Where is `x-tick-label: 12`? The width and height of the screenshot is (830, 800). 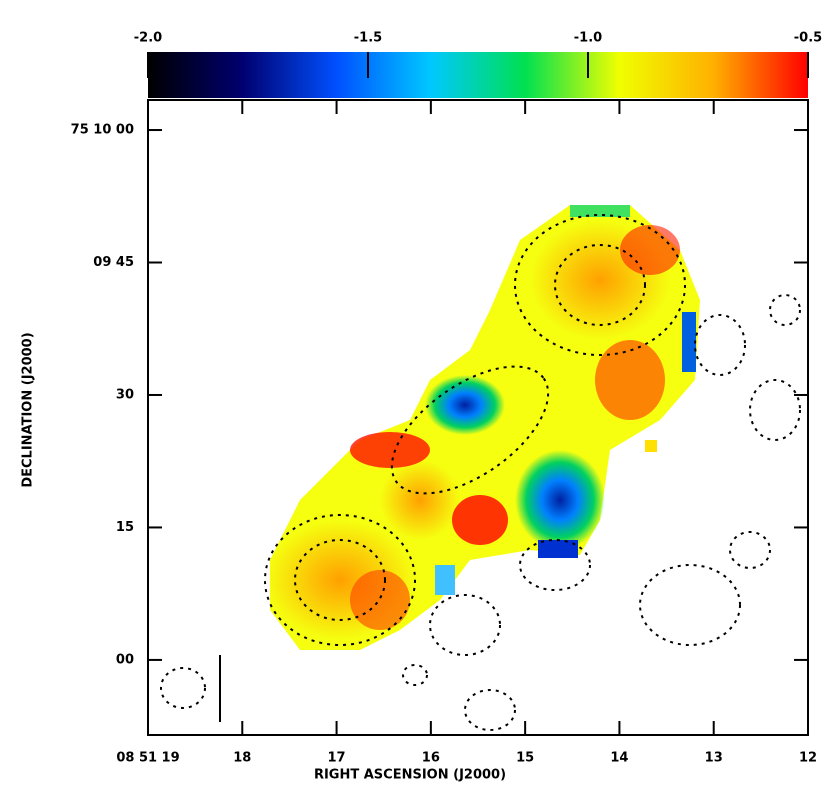 x-tick-label: 12 is located at coordinates (808, 758).